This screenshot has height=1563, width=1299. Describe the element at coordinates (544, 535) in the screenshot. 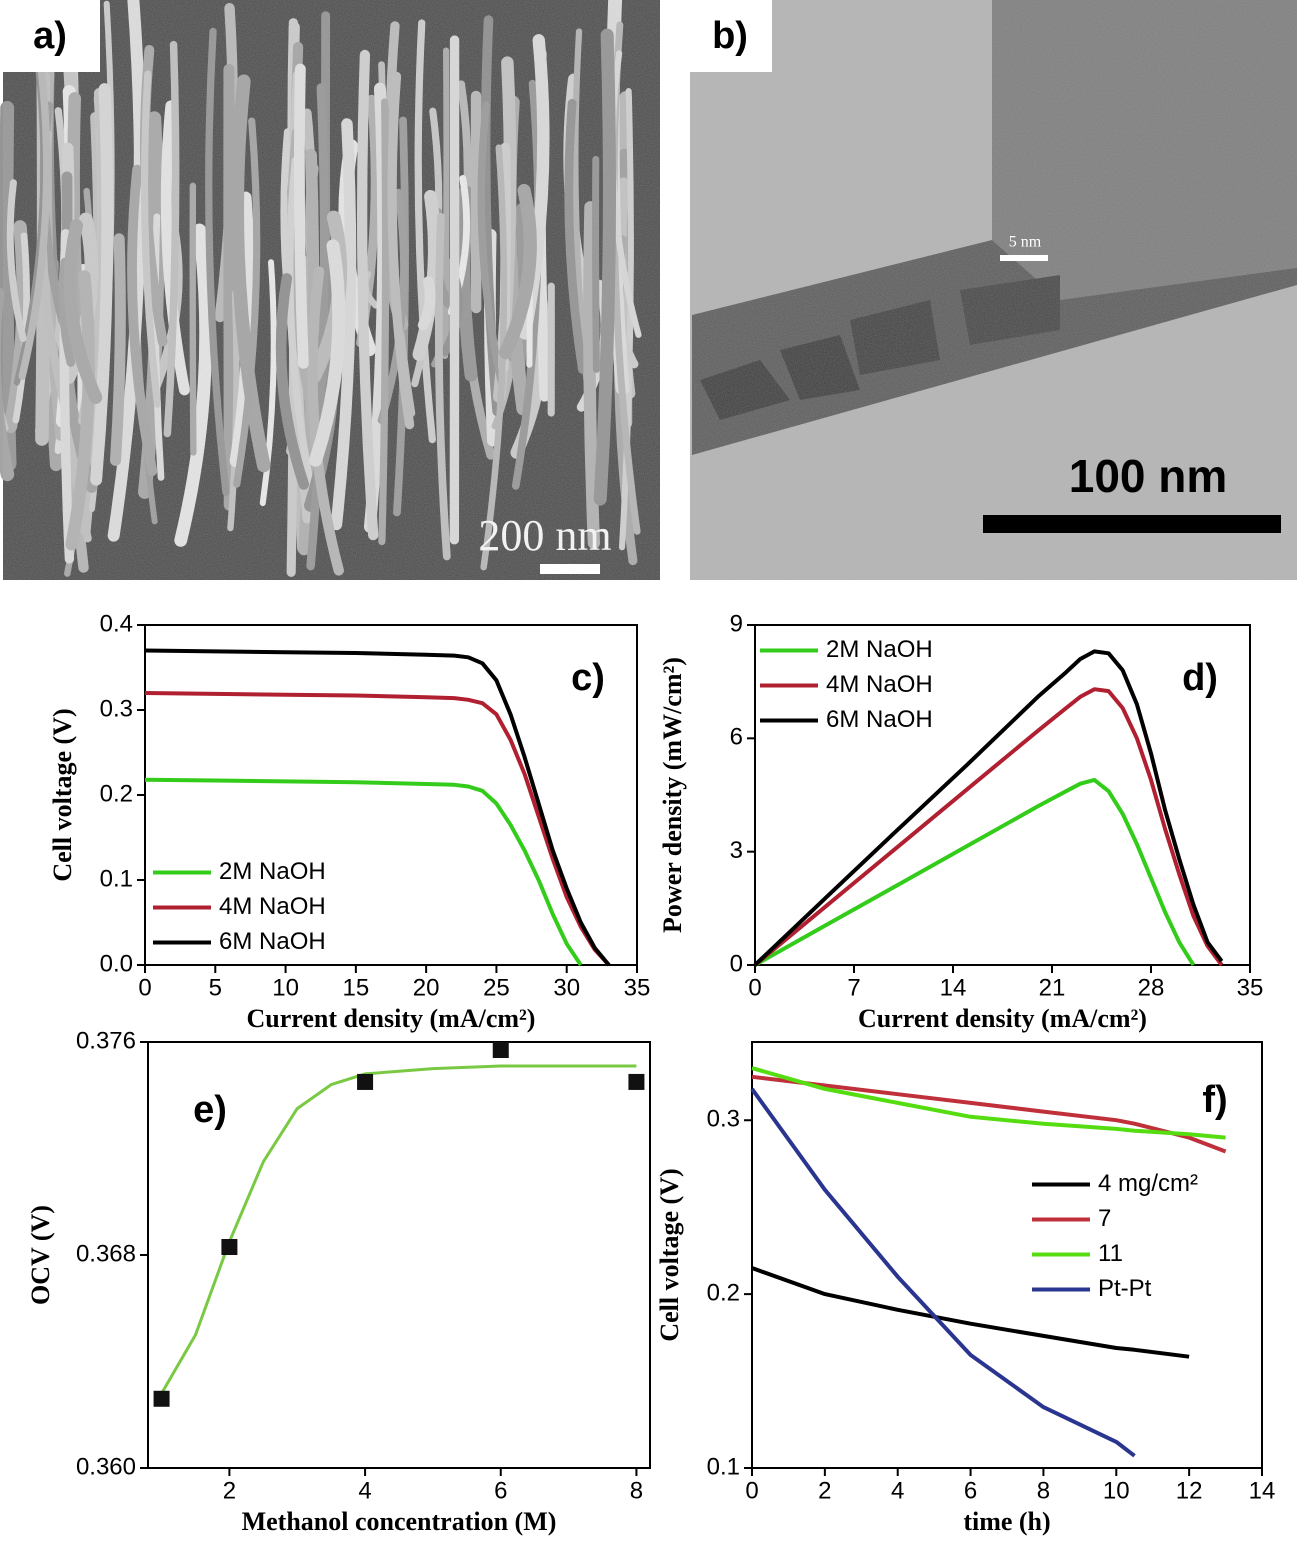

I see `scale-bar-label: 200 nm` at that location.